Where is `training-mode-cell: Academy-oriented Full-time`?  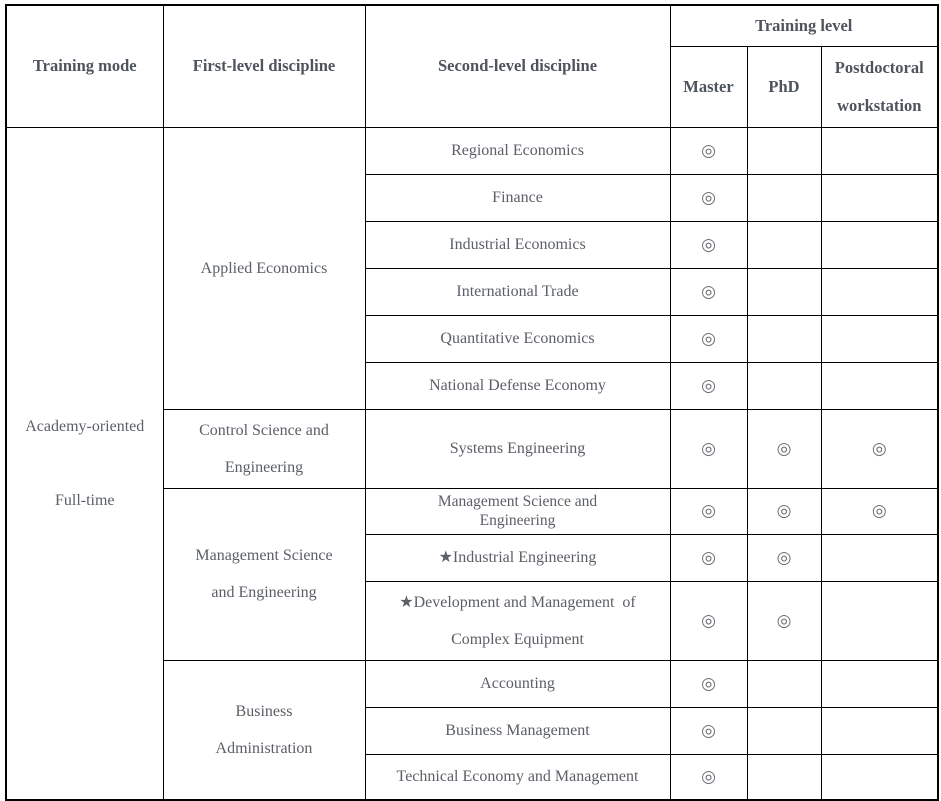 training-mode-cell: Academy-oriented Full-time is located at coordinates (84, 463).